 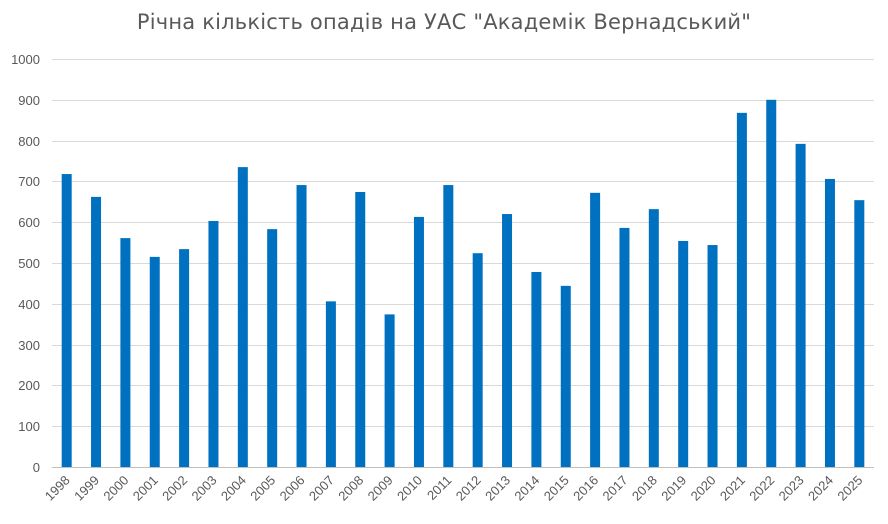 What do you see at coordinates (565, 376) in the screenshot?
I see `bar-2015` at bounding box center [565, 376].